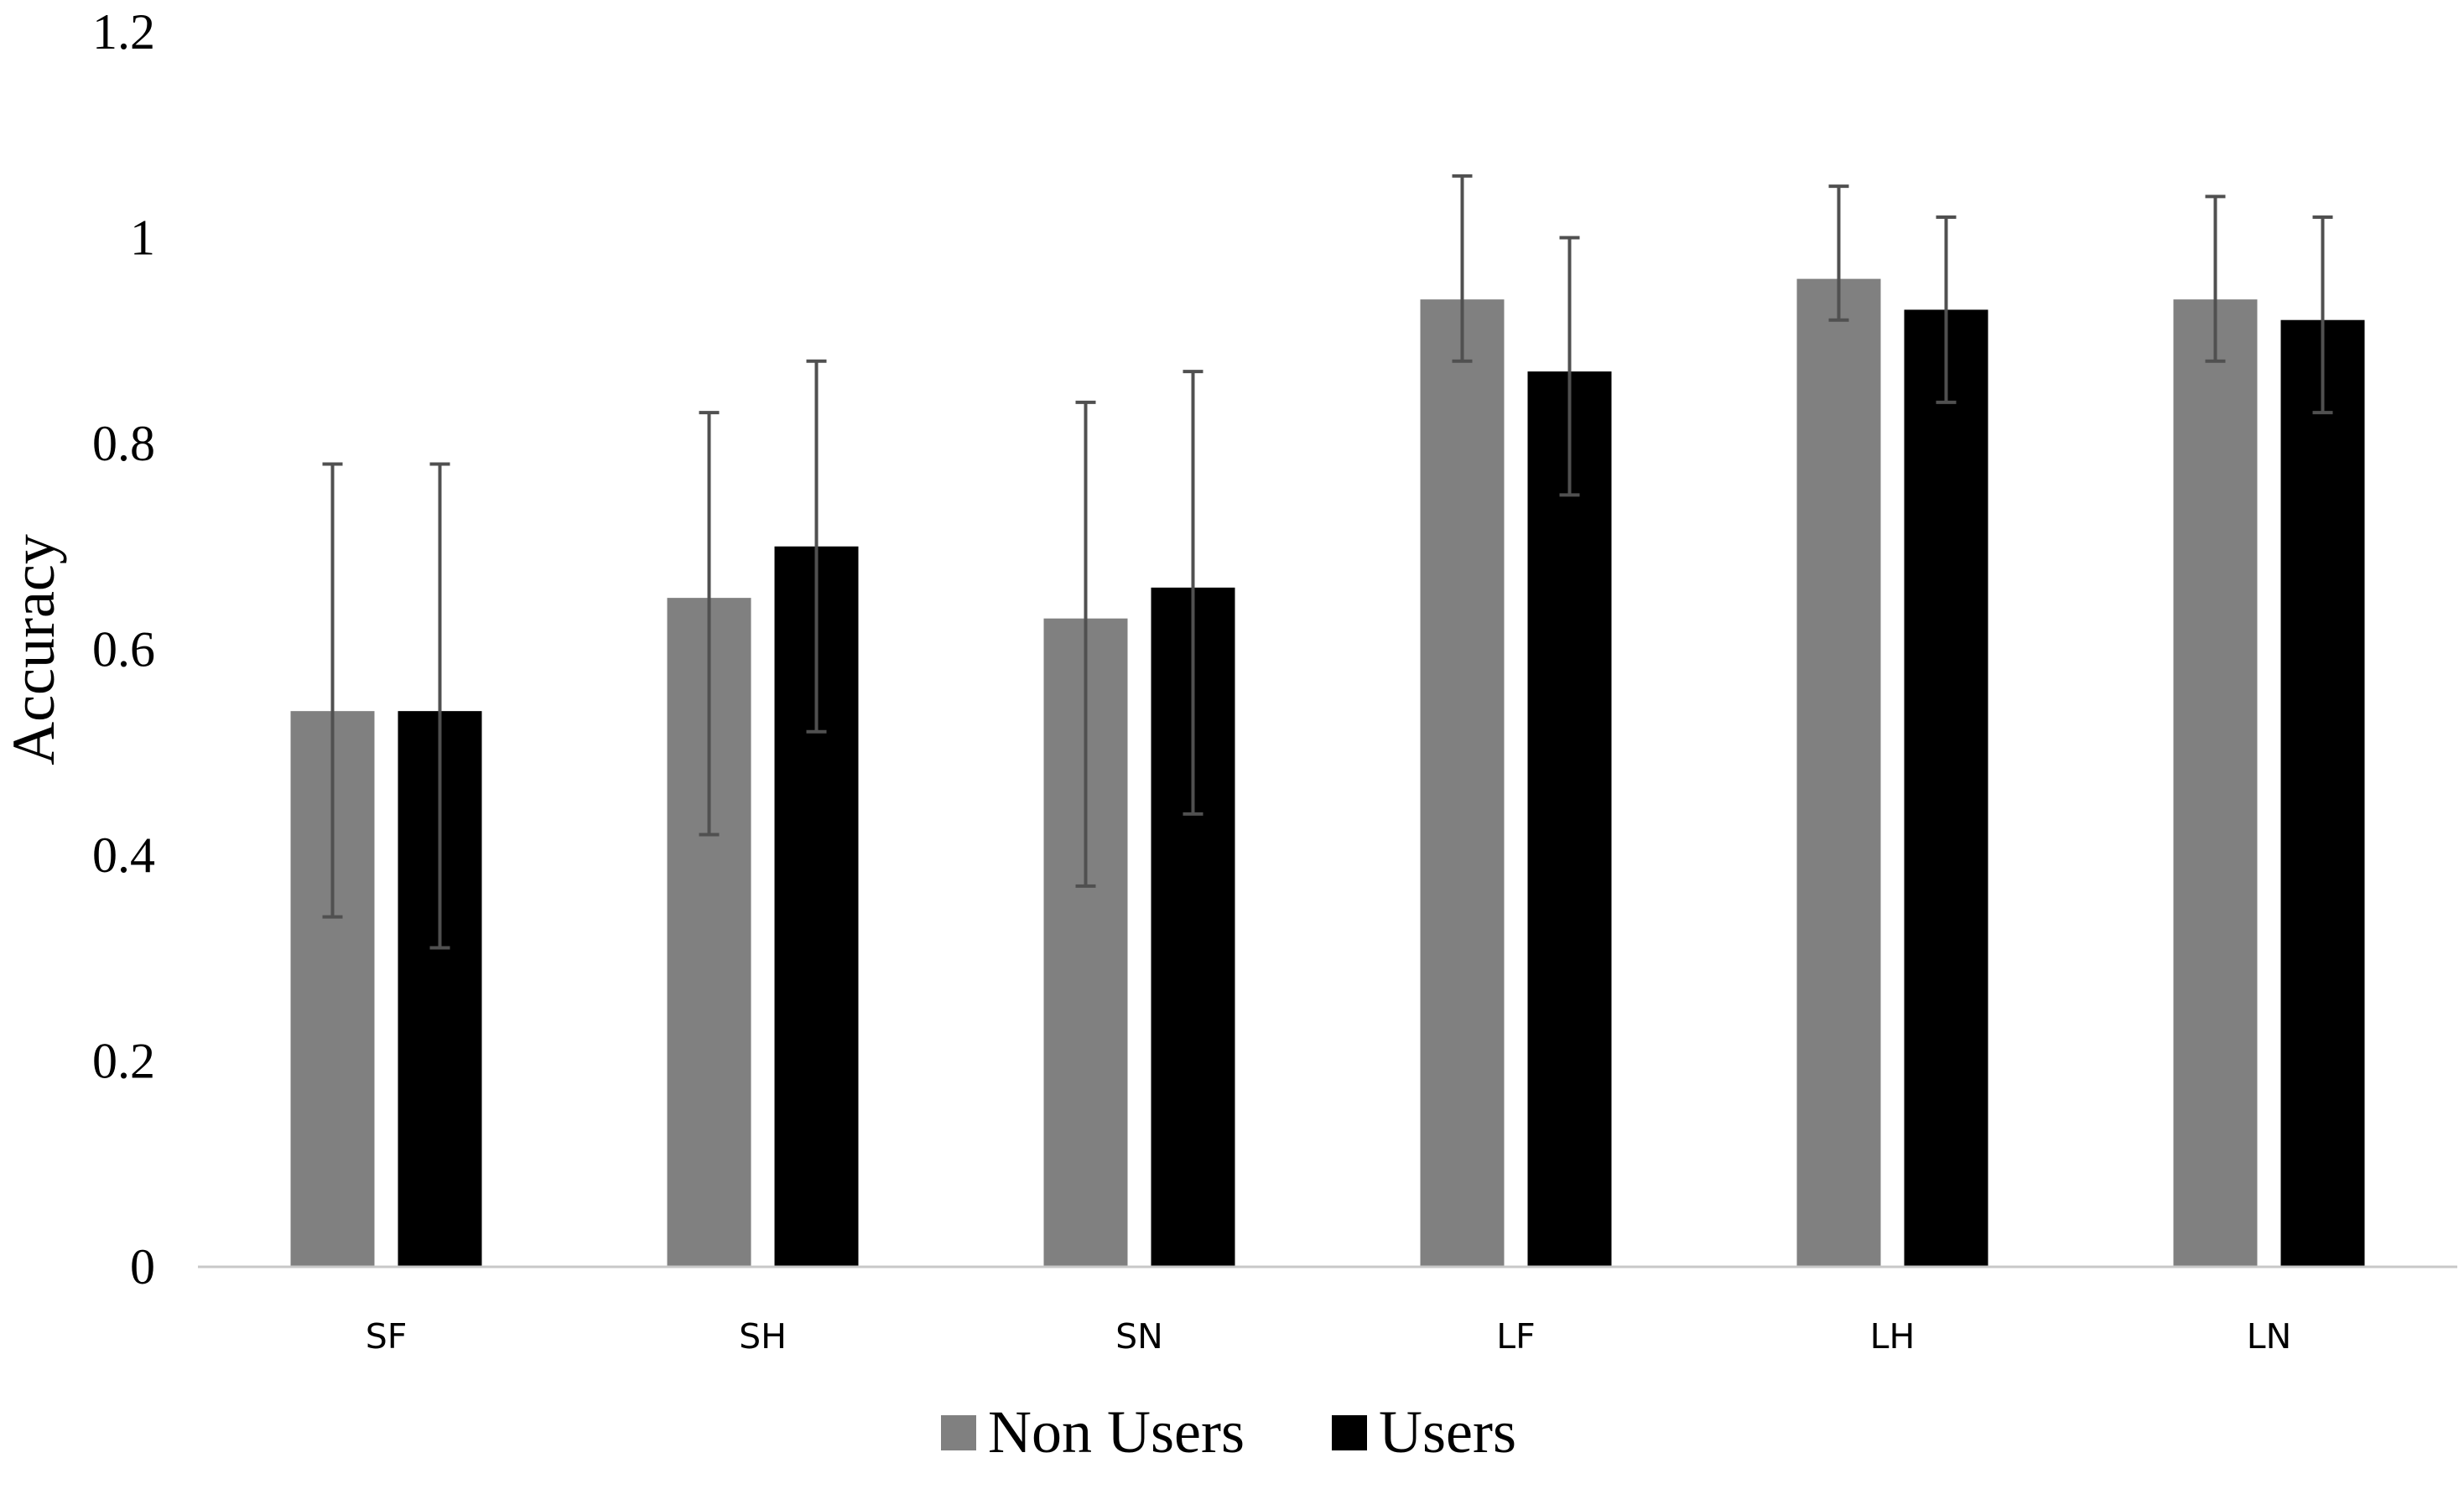 This screenshot has width=2464, height=1489. Describe the element at coordinates (1085, 644) in the screenshot. I see `error-bar-non-users-sn` at that location.